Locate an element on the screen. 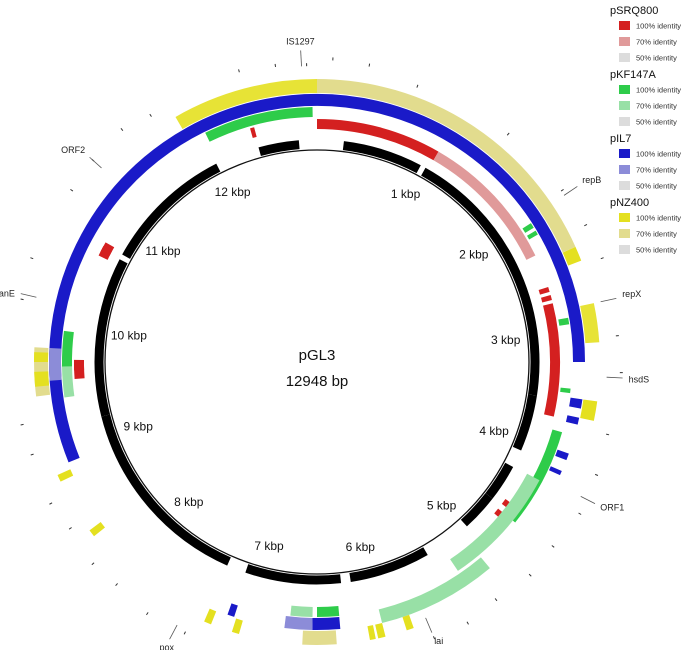  gene-label: ORF1 is located at coordinates (612, 507).